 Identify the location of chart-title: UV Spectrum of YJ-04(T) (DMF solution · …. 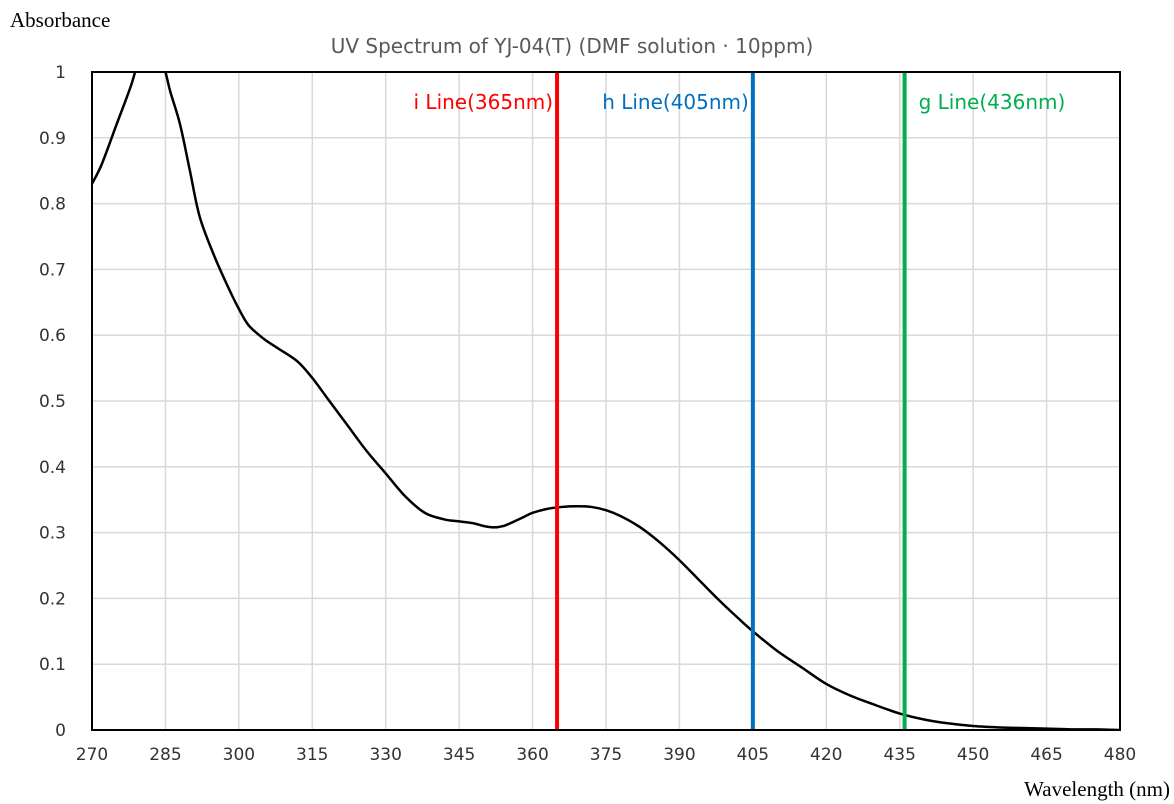
(572, 46).